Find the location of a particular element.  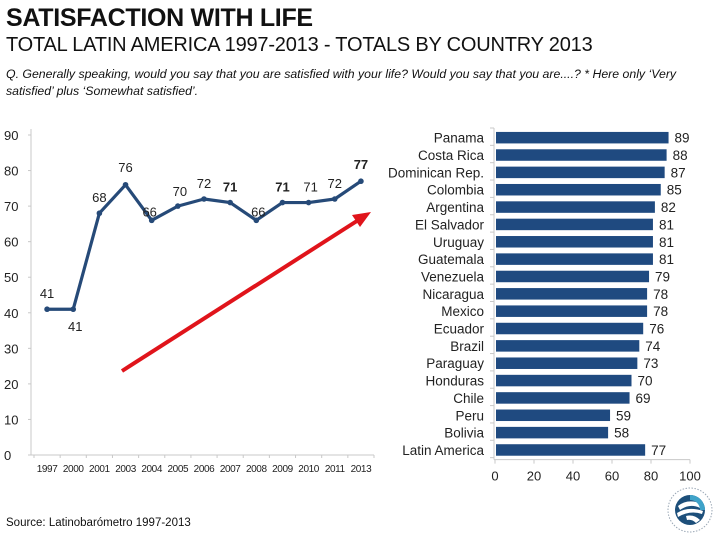

trend-arrow-shaft is located at coordinates (241, 295).